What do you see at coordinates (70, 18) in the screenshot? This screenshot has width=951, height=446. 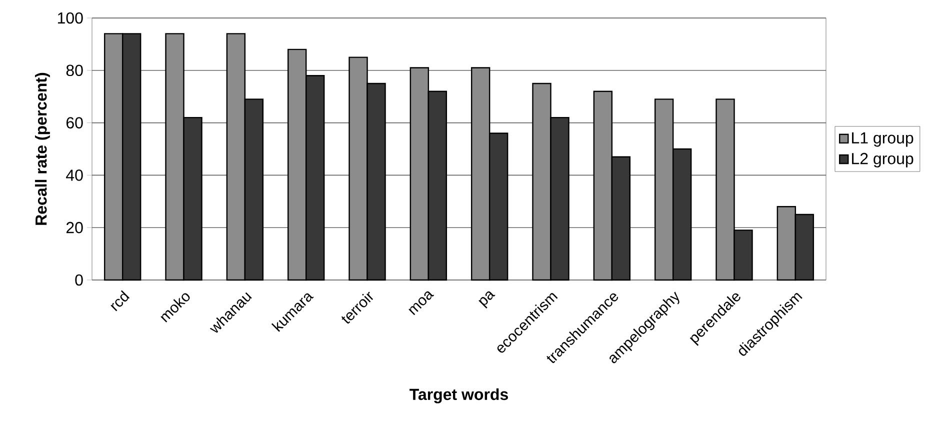 I see `y-tick-label: 100` at bounding box center [70, 18].